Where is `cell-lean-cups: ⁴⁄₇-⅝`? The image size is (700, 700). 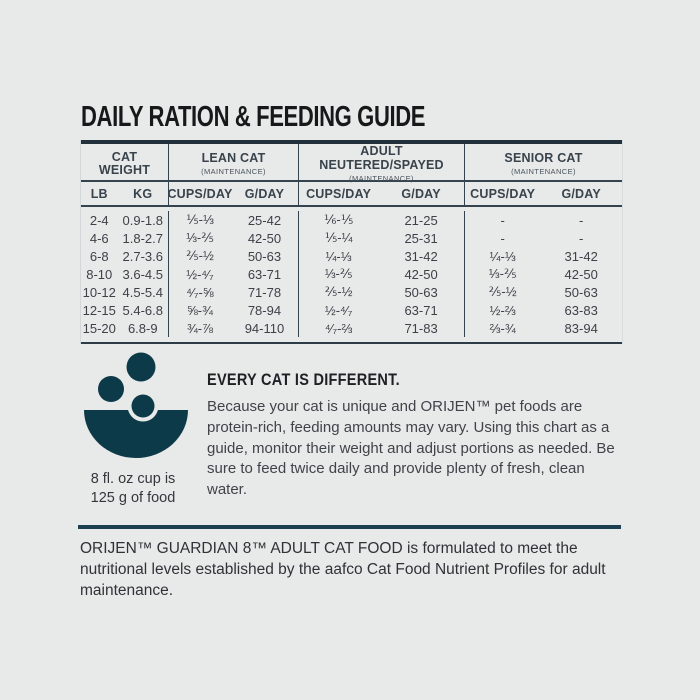 cell-lean-cups: ⁴⁄₇-⅝ is located at coordinates (200, 292).